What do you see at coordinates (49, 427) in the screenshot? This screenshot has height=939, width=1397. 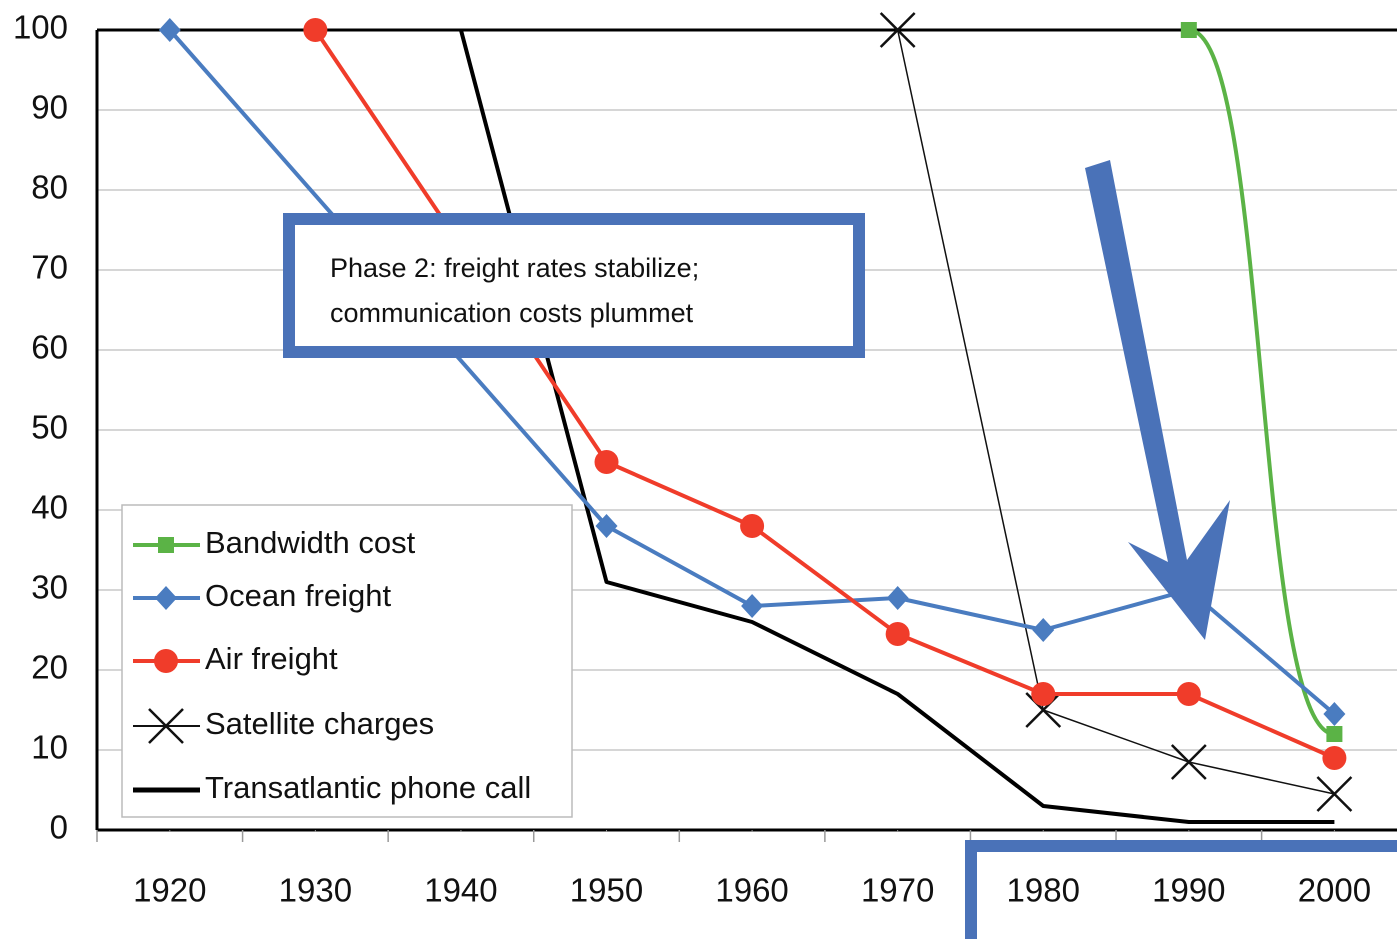 I see `y-tick-label: 50` at bounding box center [49, 427].